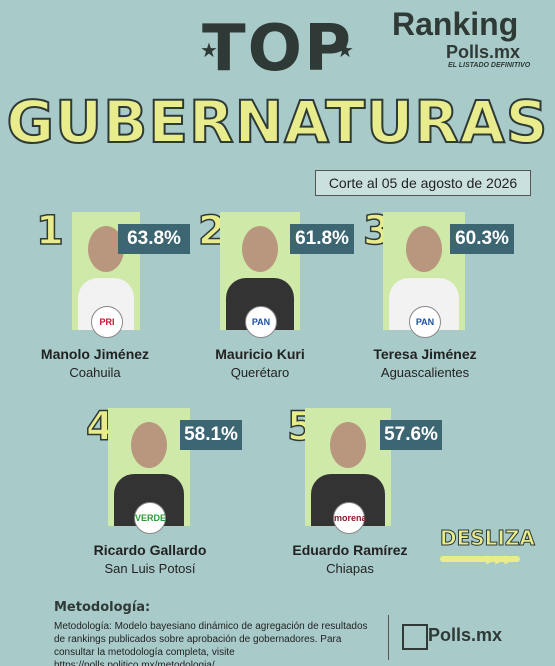  I want to click on candidate-name: Mauricio Kuri, so click(260, 354).